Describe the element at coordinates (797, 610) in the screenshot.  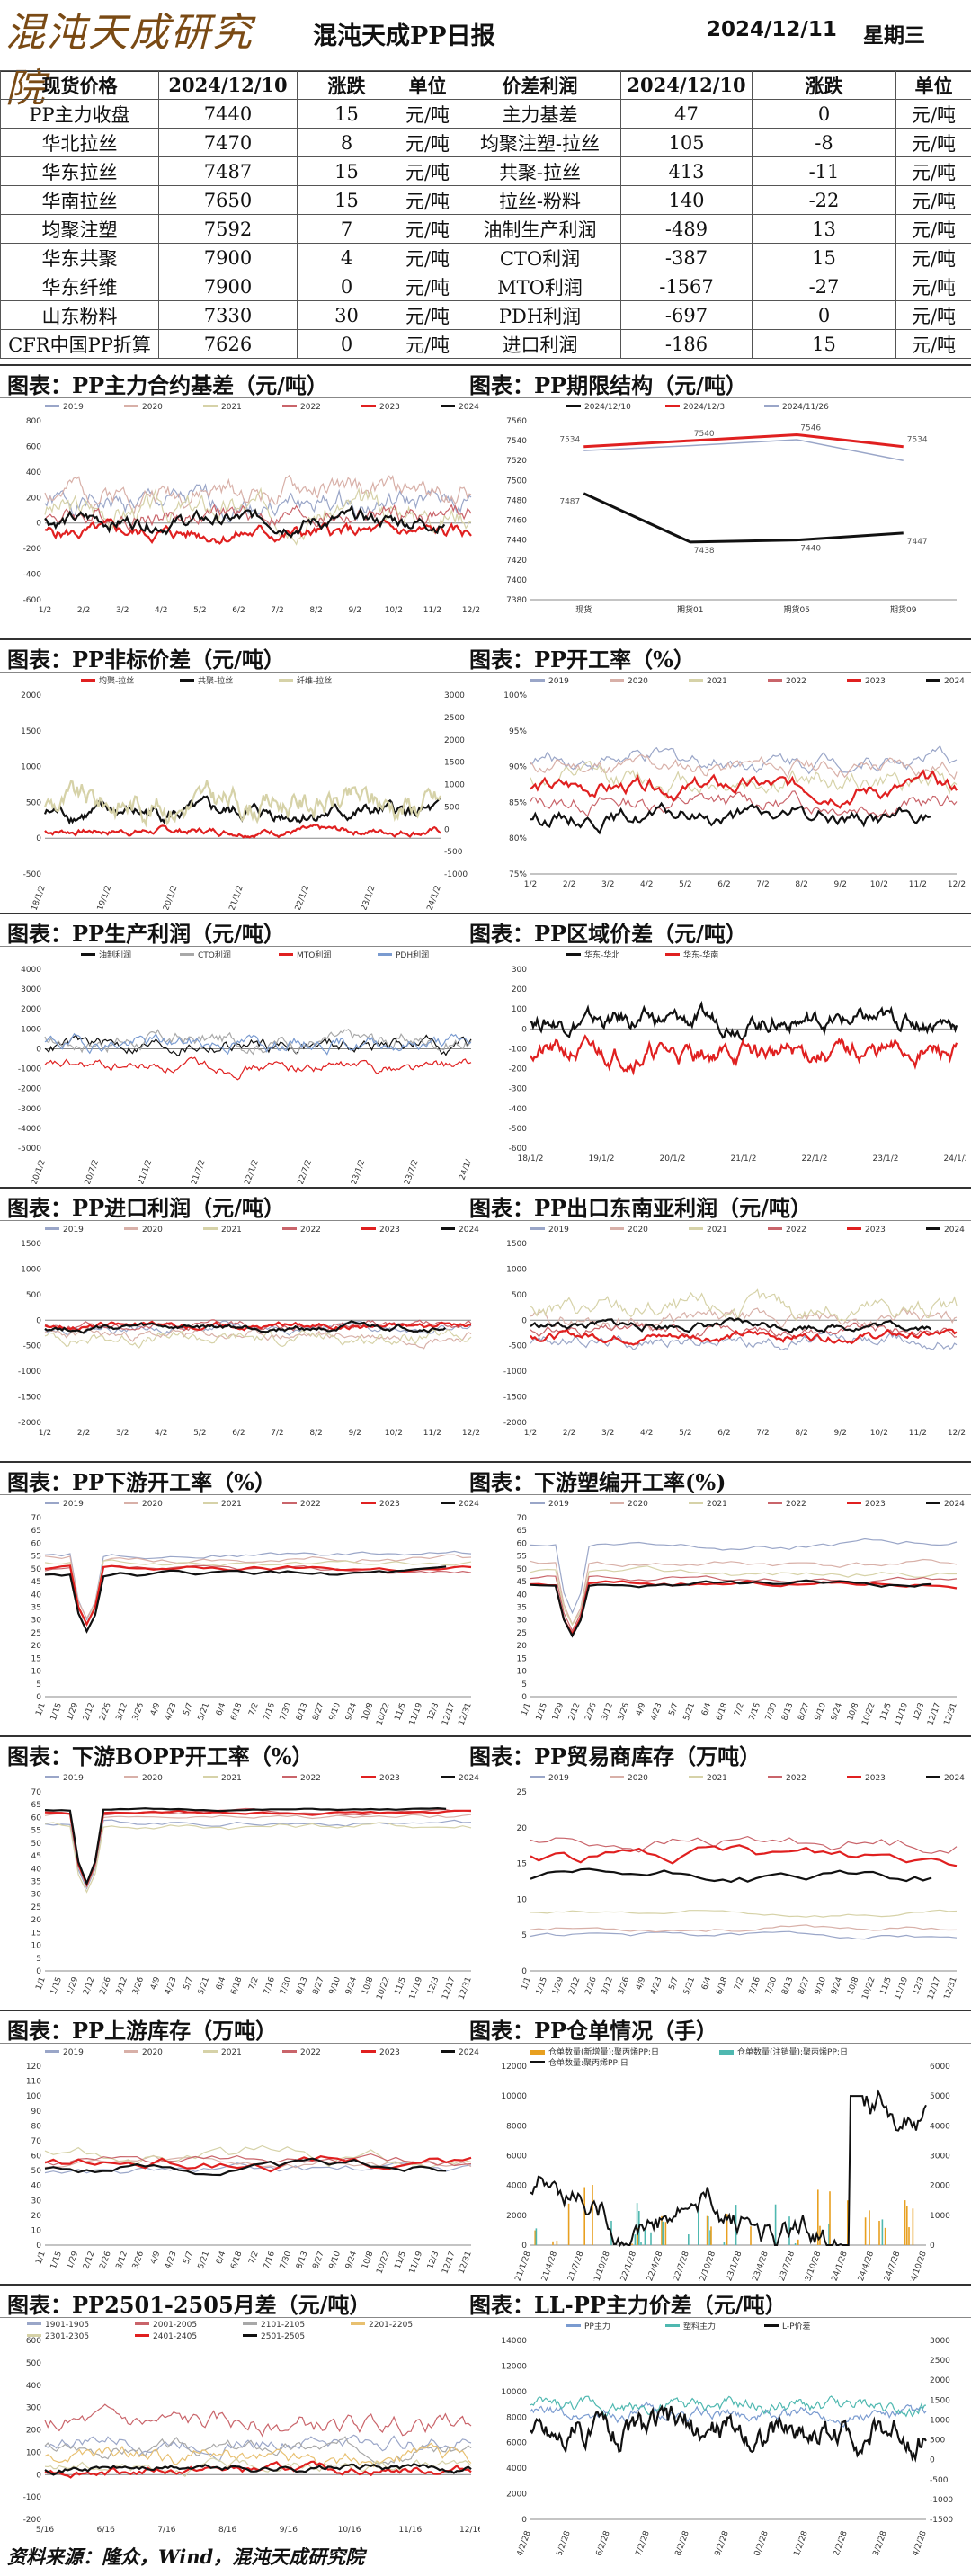
I see `x-tick-label: 期货05` at that location.